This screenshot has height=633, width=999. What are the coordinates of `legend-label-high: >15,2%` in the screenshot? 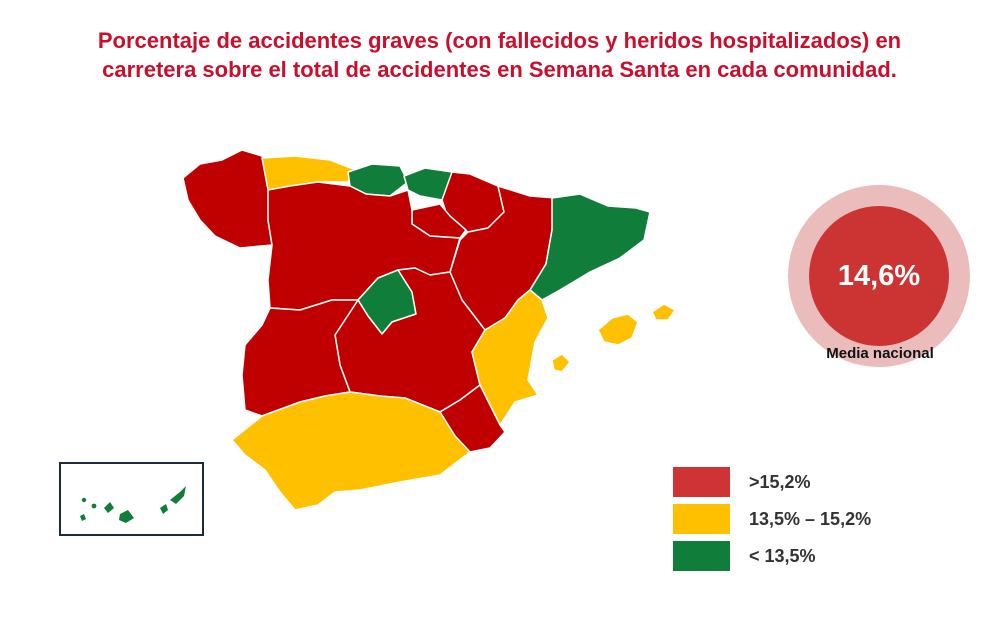 It's located at (780, 482).